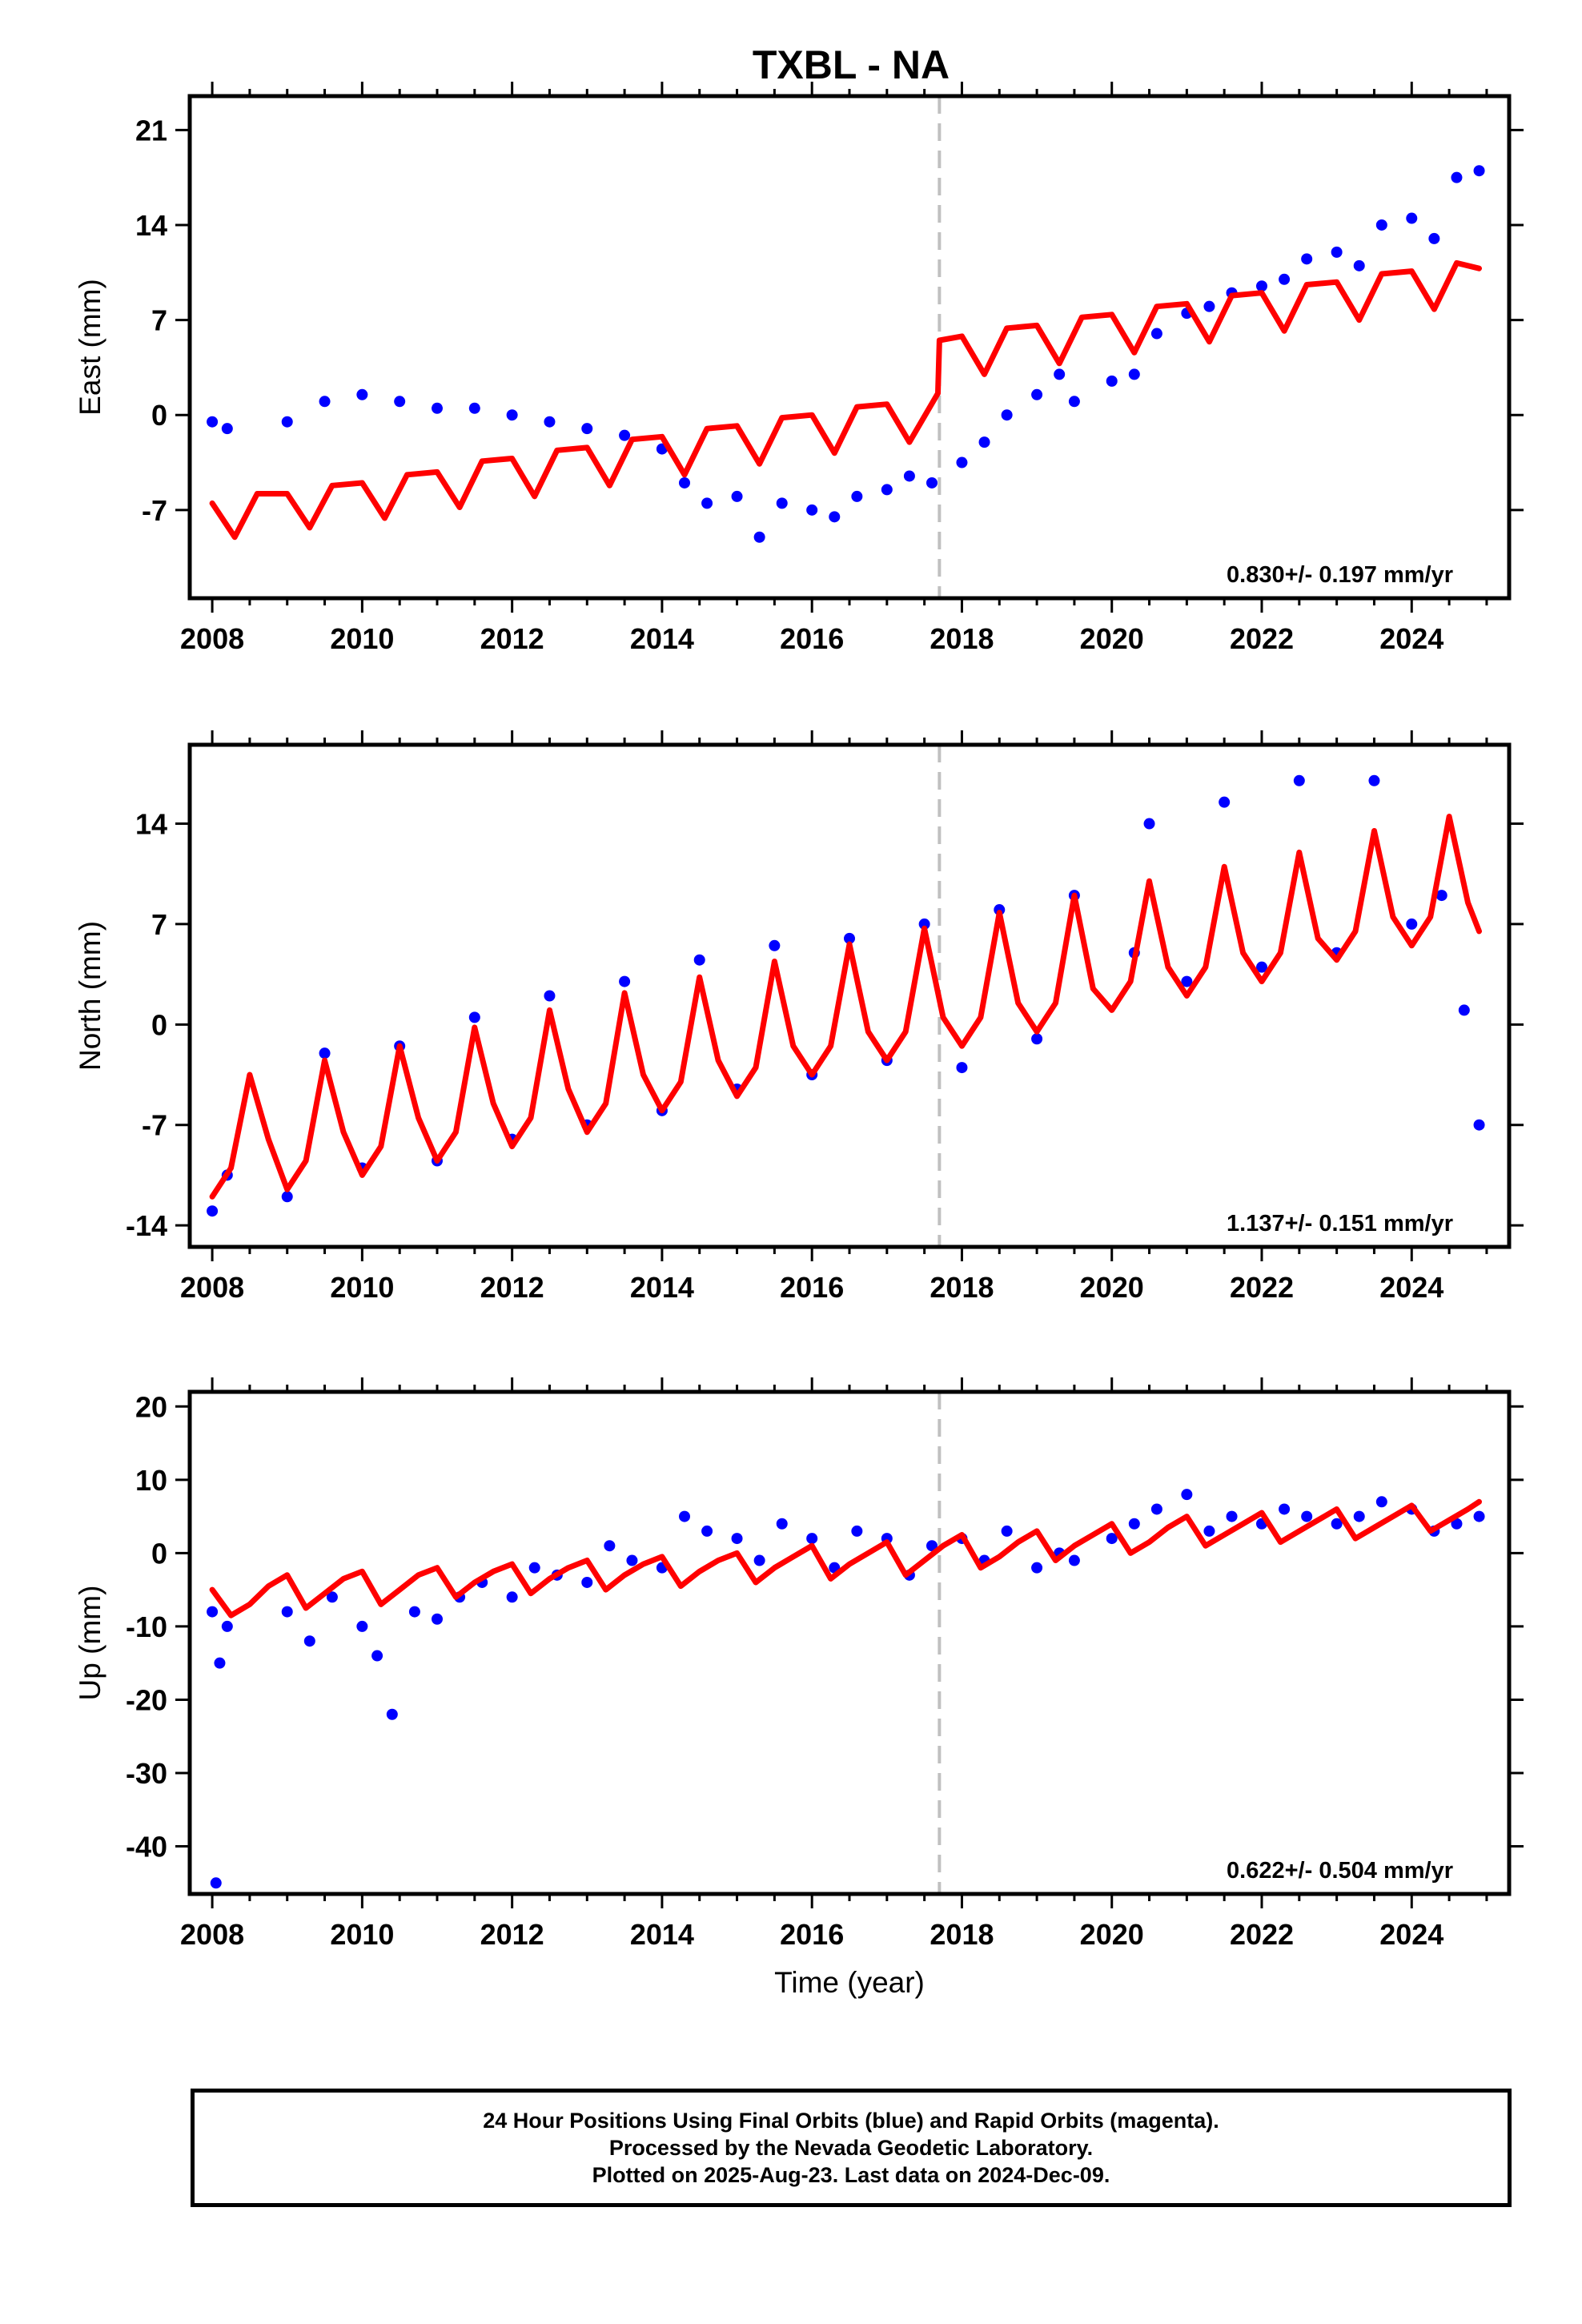 Image resolution: width=1582 pixels, height=2324 pixels. I want to click on y-tick-label-east-3: 14, so click(151, 225).